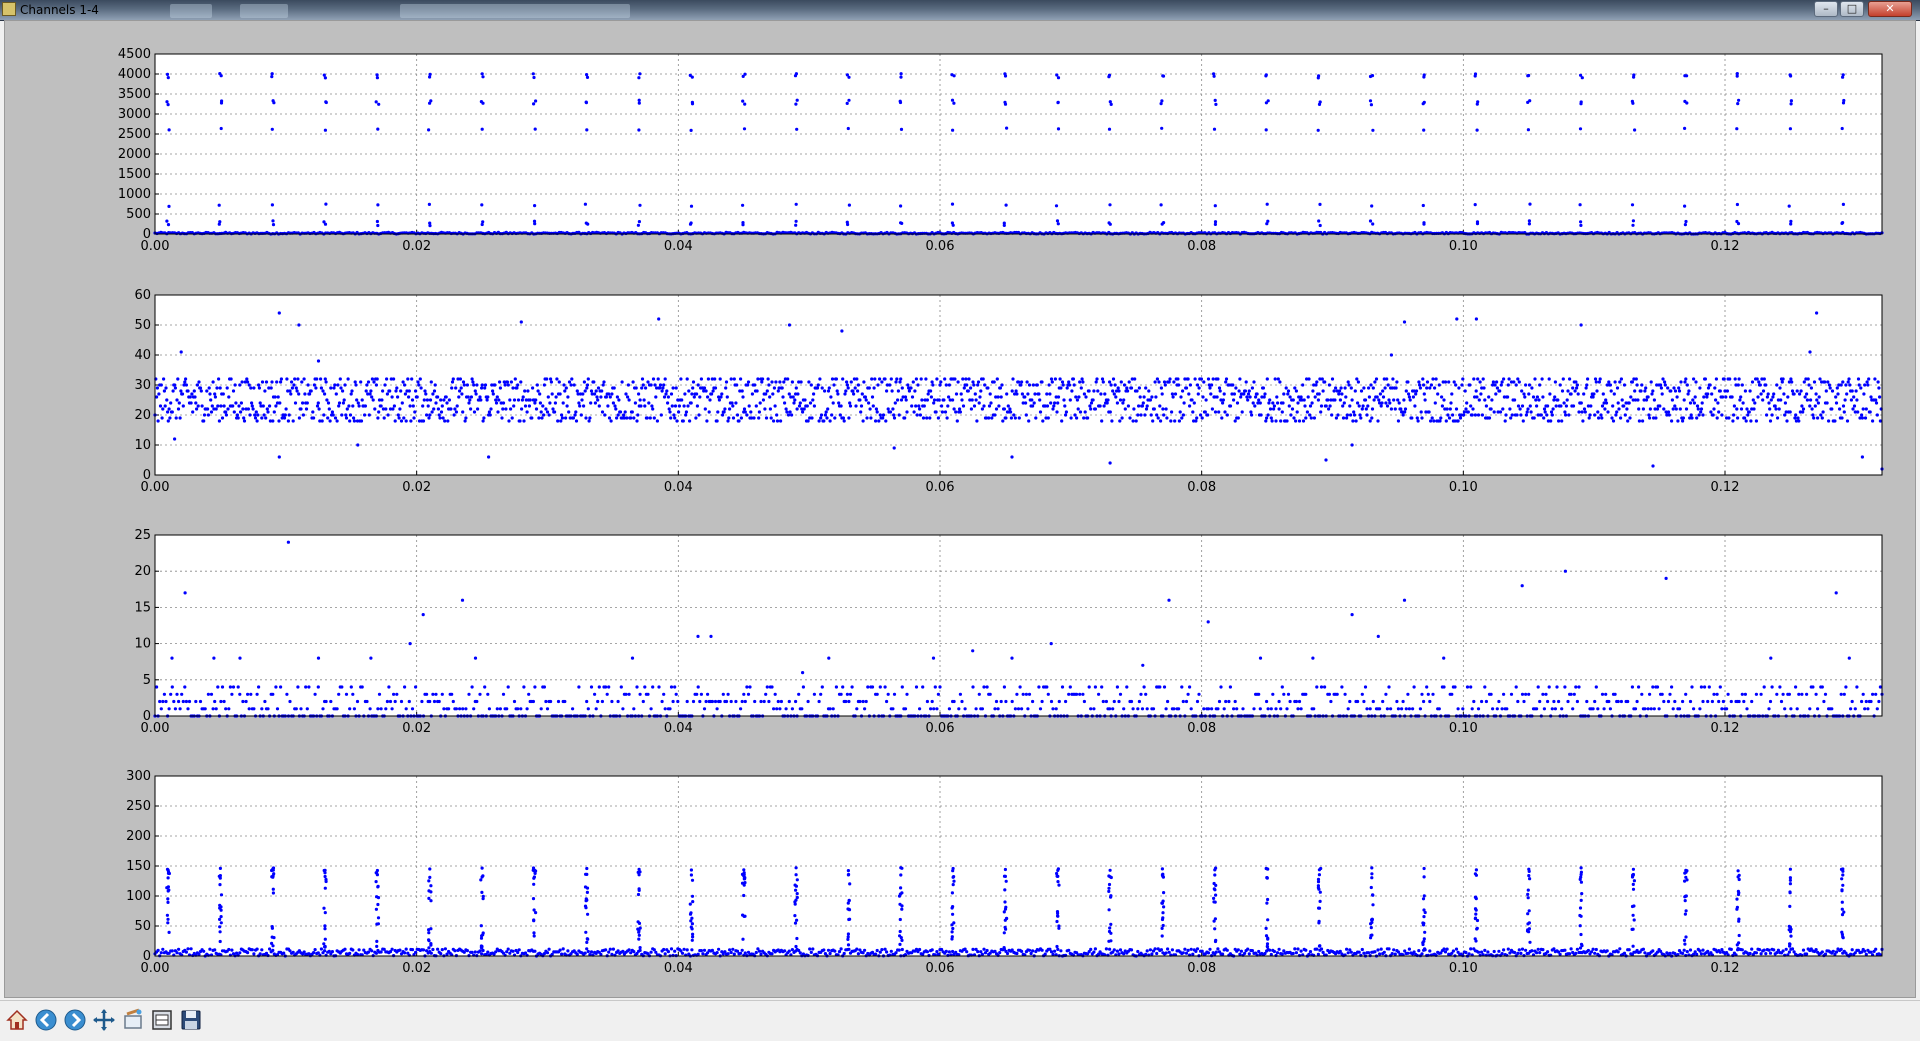 This screenshot has width=1920, height=1041. I want to click on maximize-button: □, so click(1852, 9).